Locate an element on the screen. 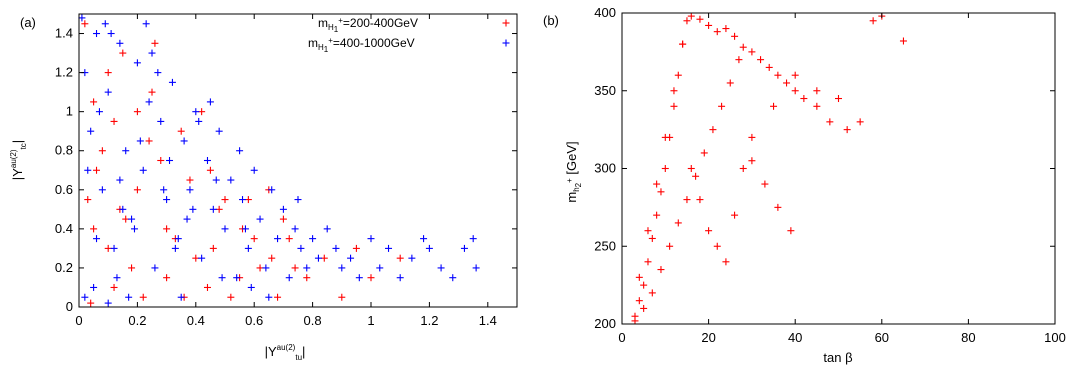 The image size is (1067, 369). legend-entry-2: mH1+=400-1000GeV is located at coordinates (361, 45).